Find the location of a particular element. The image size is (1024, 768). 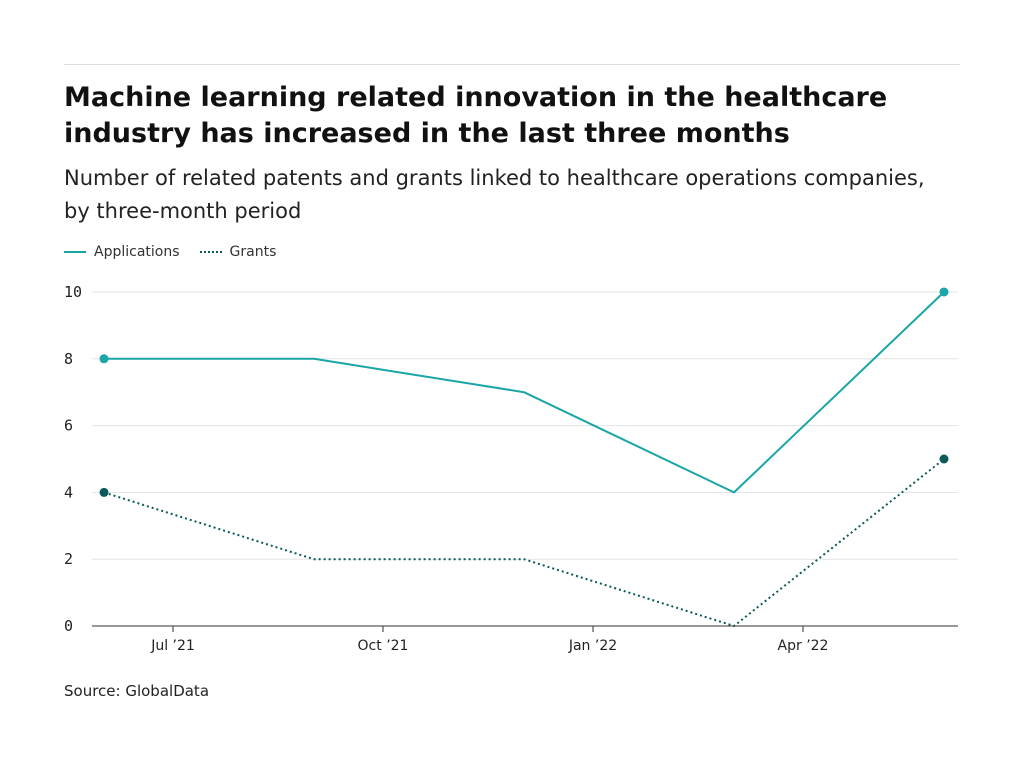

legend: Applications Grants is located at coordinates (180, 252).